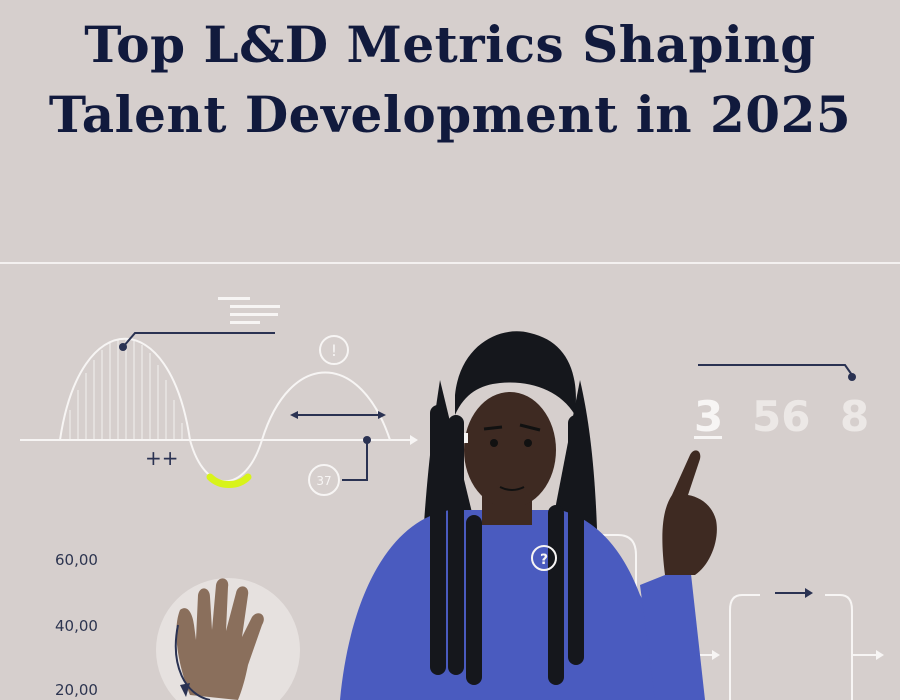  I want to click on digit-underline, so click(708, 437).